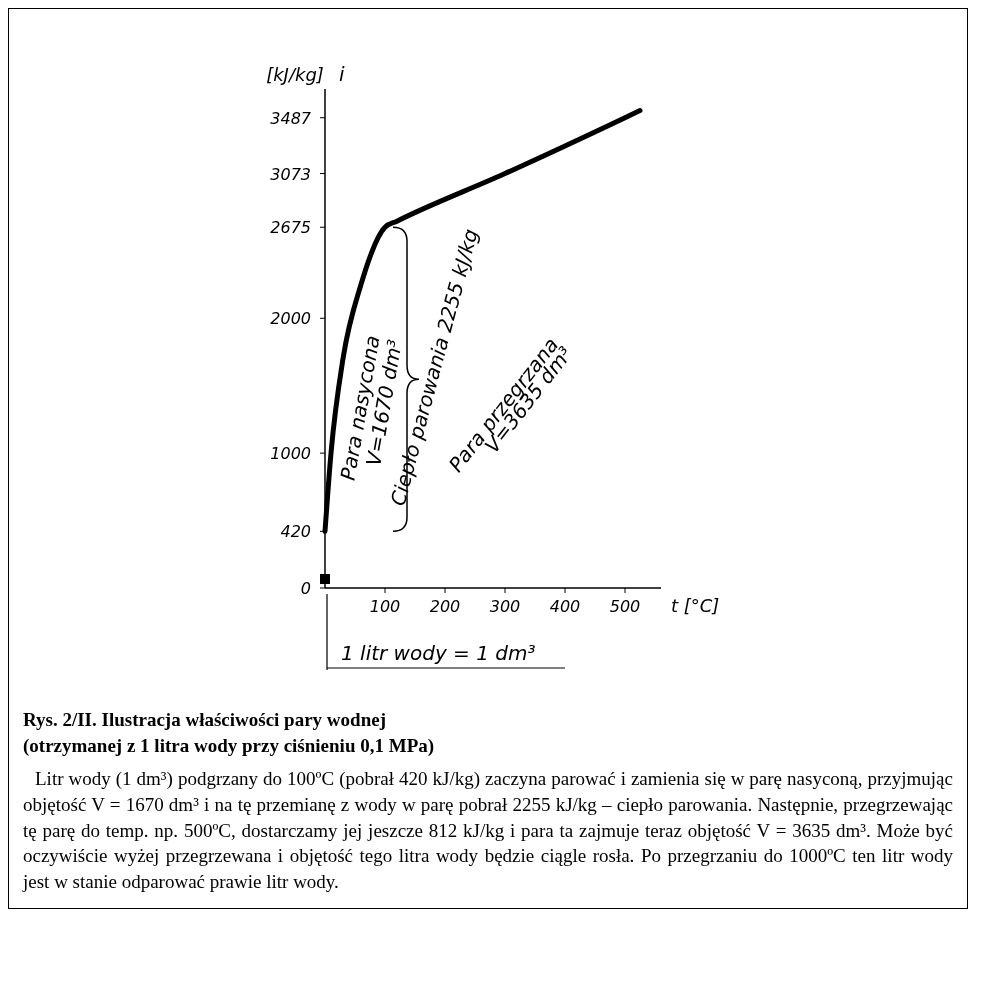 The image size is (984, 1003). What do you see at coordinates (445, 606) in the screenshot?
I see `x-tick-label: 200` at bounding box center [445, 606].